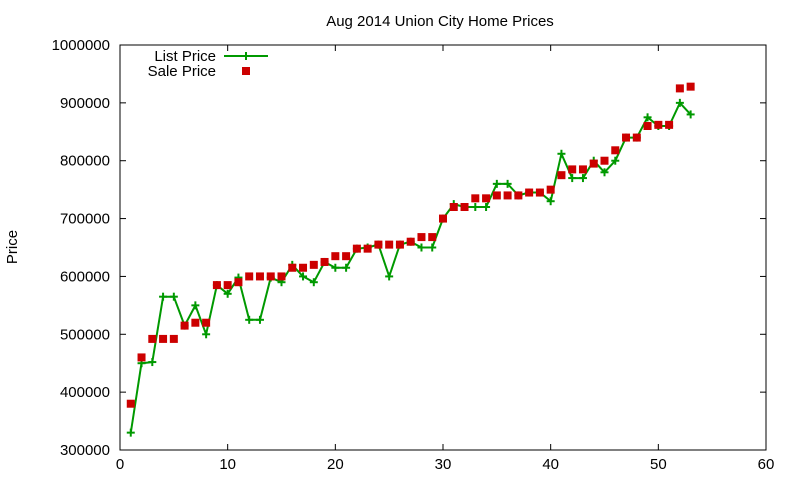 The width and height of the screenshot is (800, 480). I want to click on y-tick-label: 700000, so click(85, 219).